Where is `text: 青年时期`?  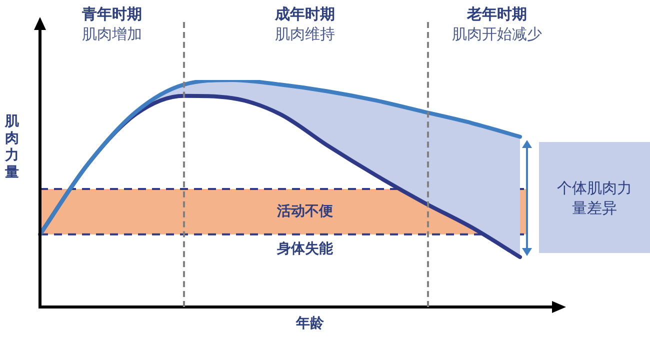 text: 青年时期 is located at coordinates (112, 14).